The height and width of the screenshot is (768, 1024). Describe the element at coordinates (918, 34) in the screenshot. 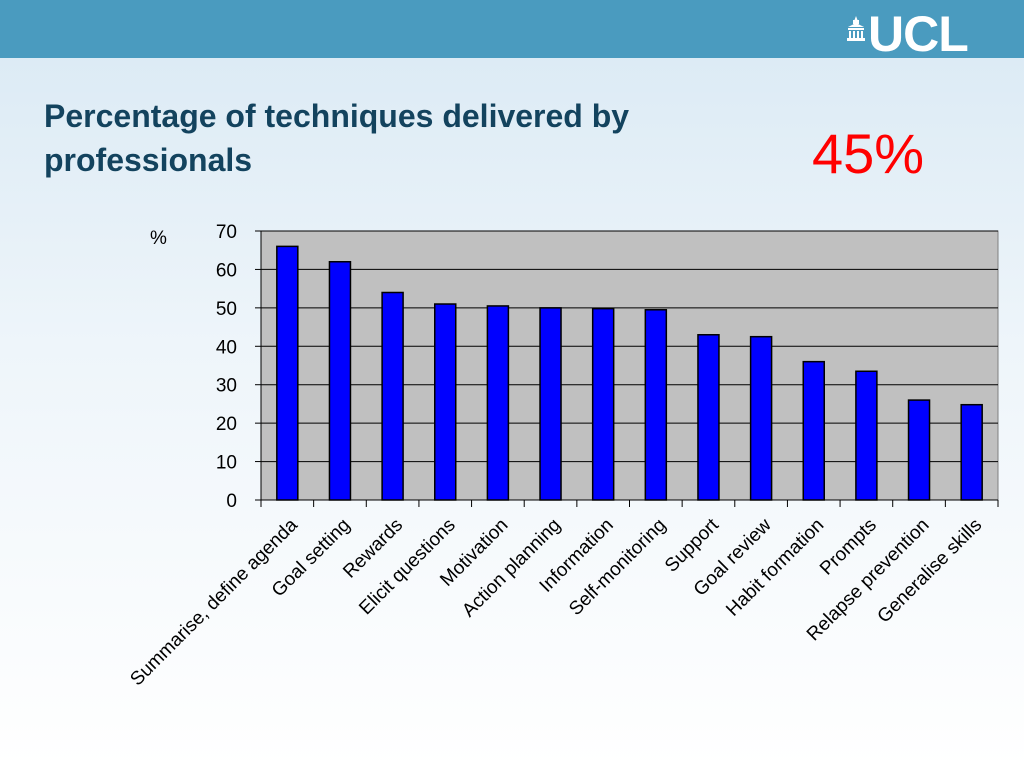

I see `logo-text: UCL` at that location.